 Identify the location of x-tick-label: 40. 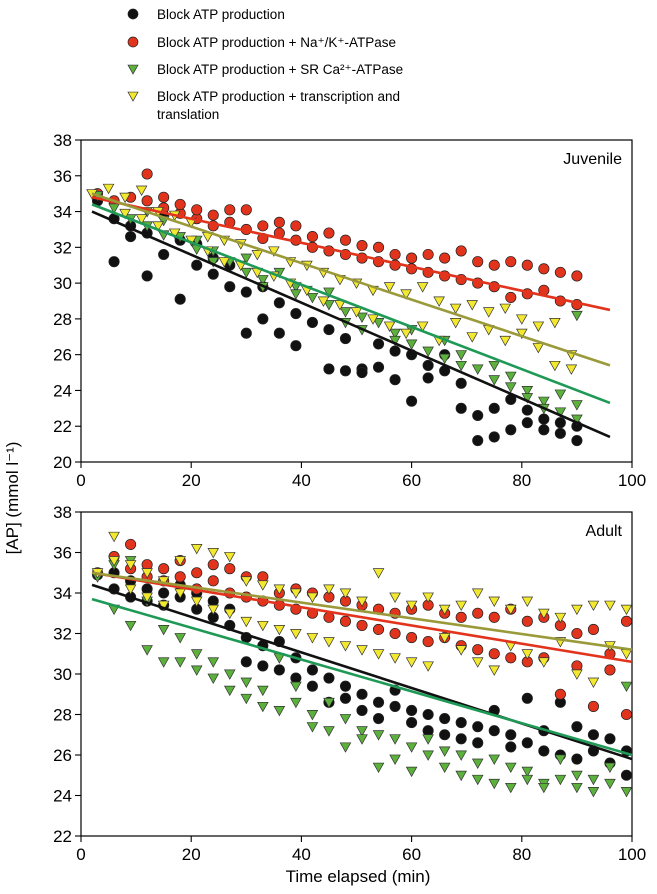
(301, 480).